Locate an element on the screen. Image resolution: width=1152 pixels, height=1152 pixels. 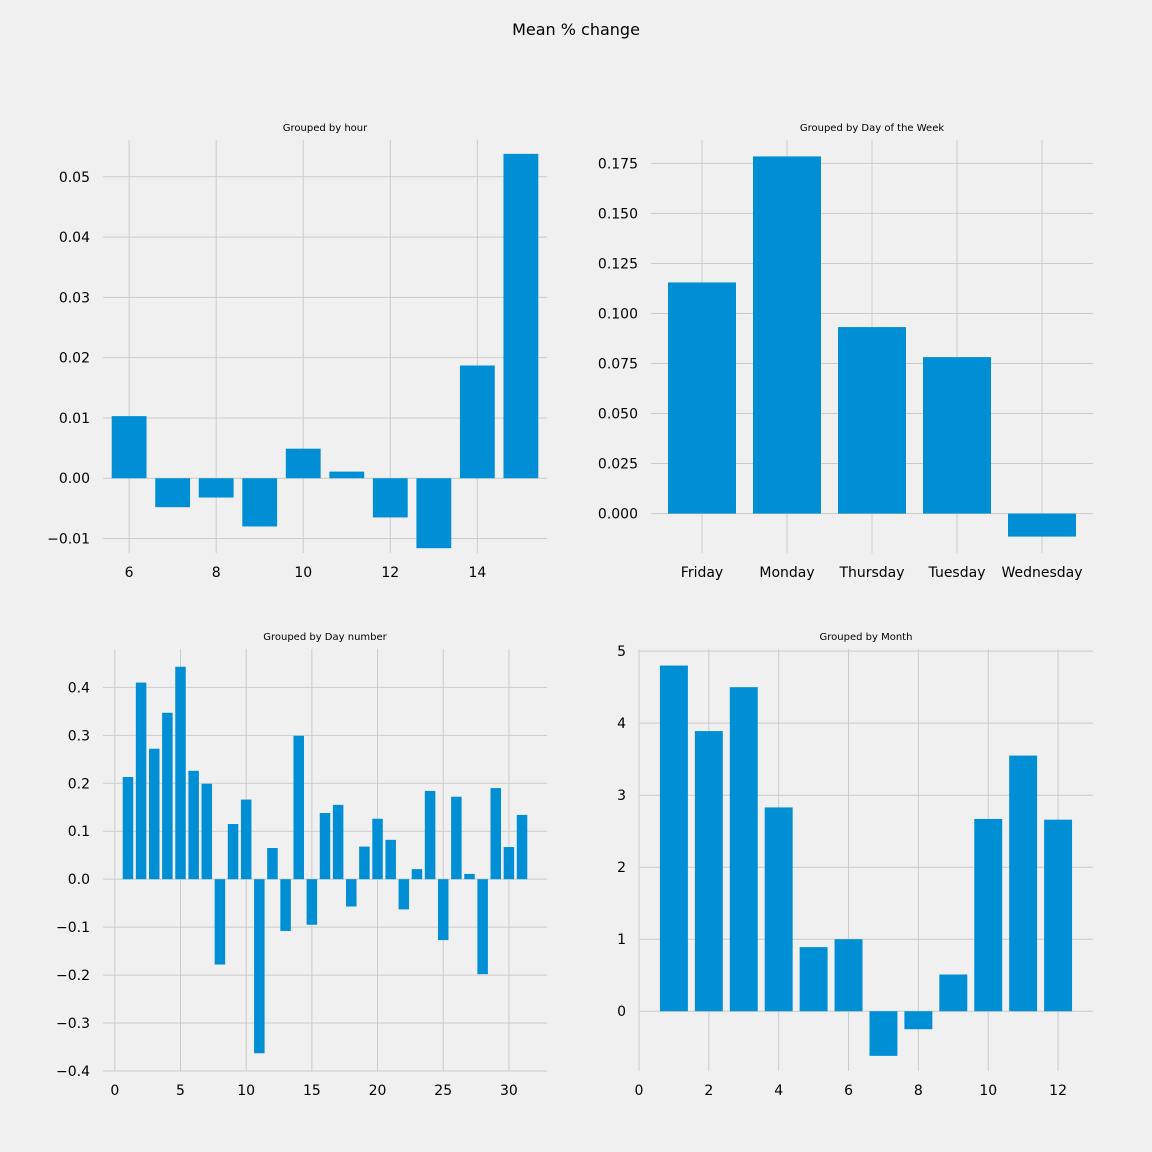
x-tick-label: Wednesday is located at coordinates (1041, 573).